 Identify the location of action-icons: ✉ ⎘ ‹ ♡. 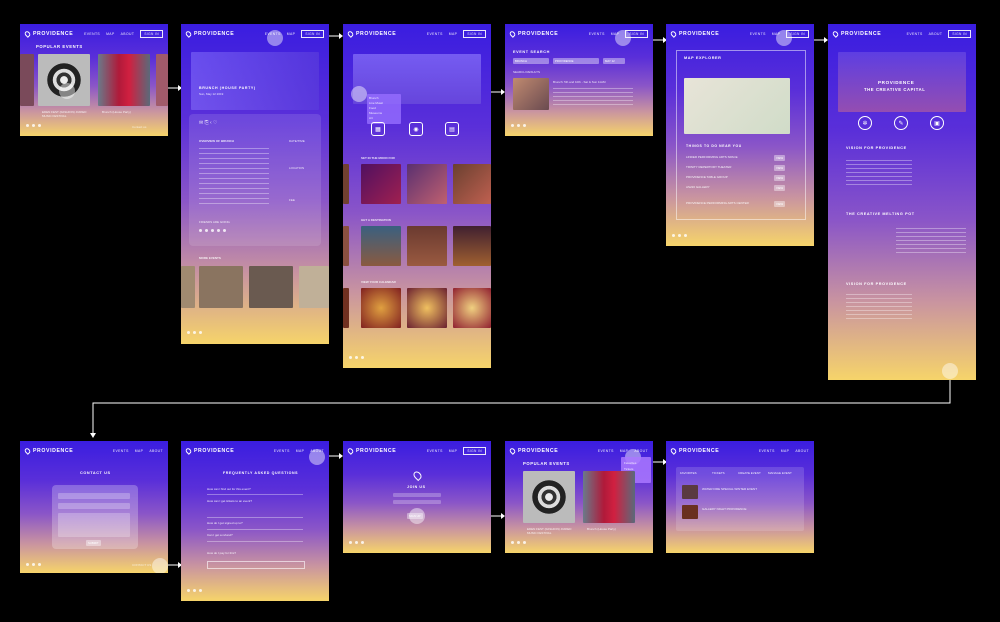
(208, 123).